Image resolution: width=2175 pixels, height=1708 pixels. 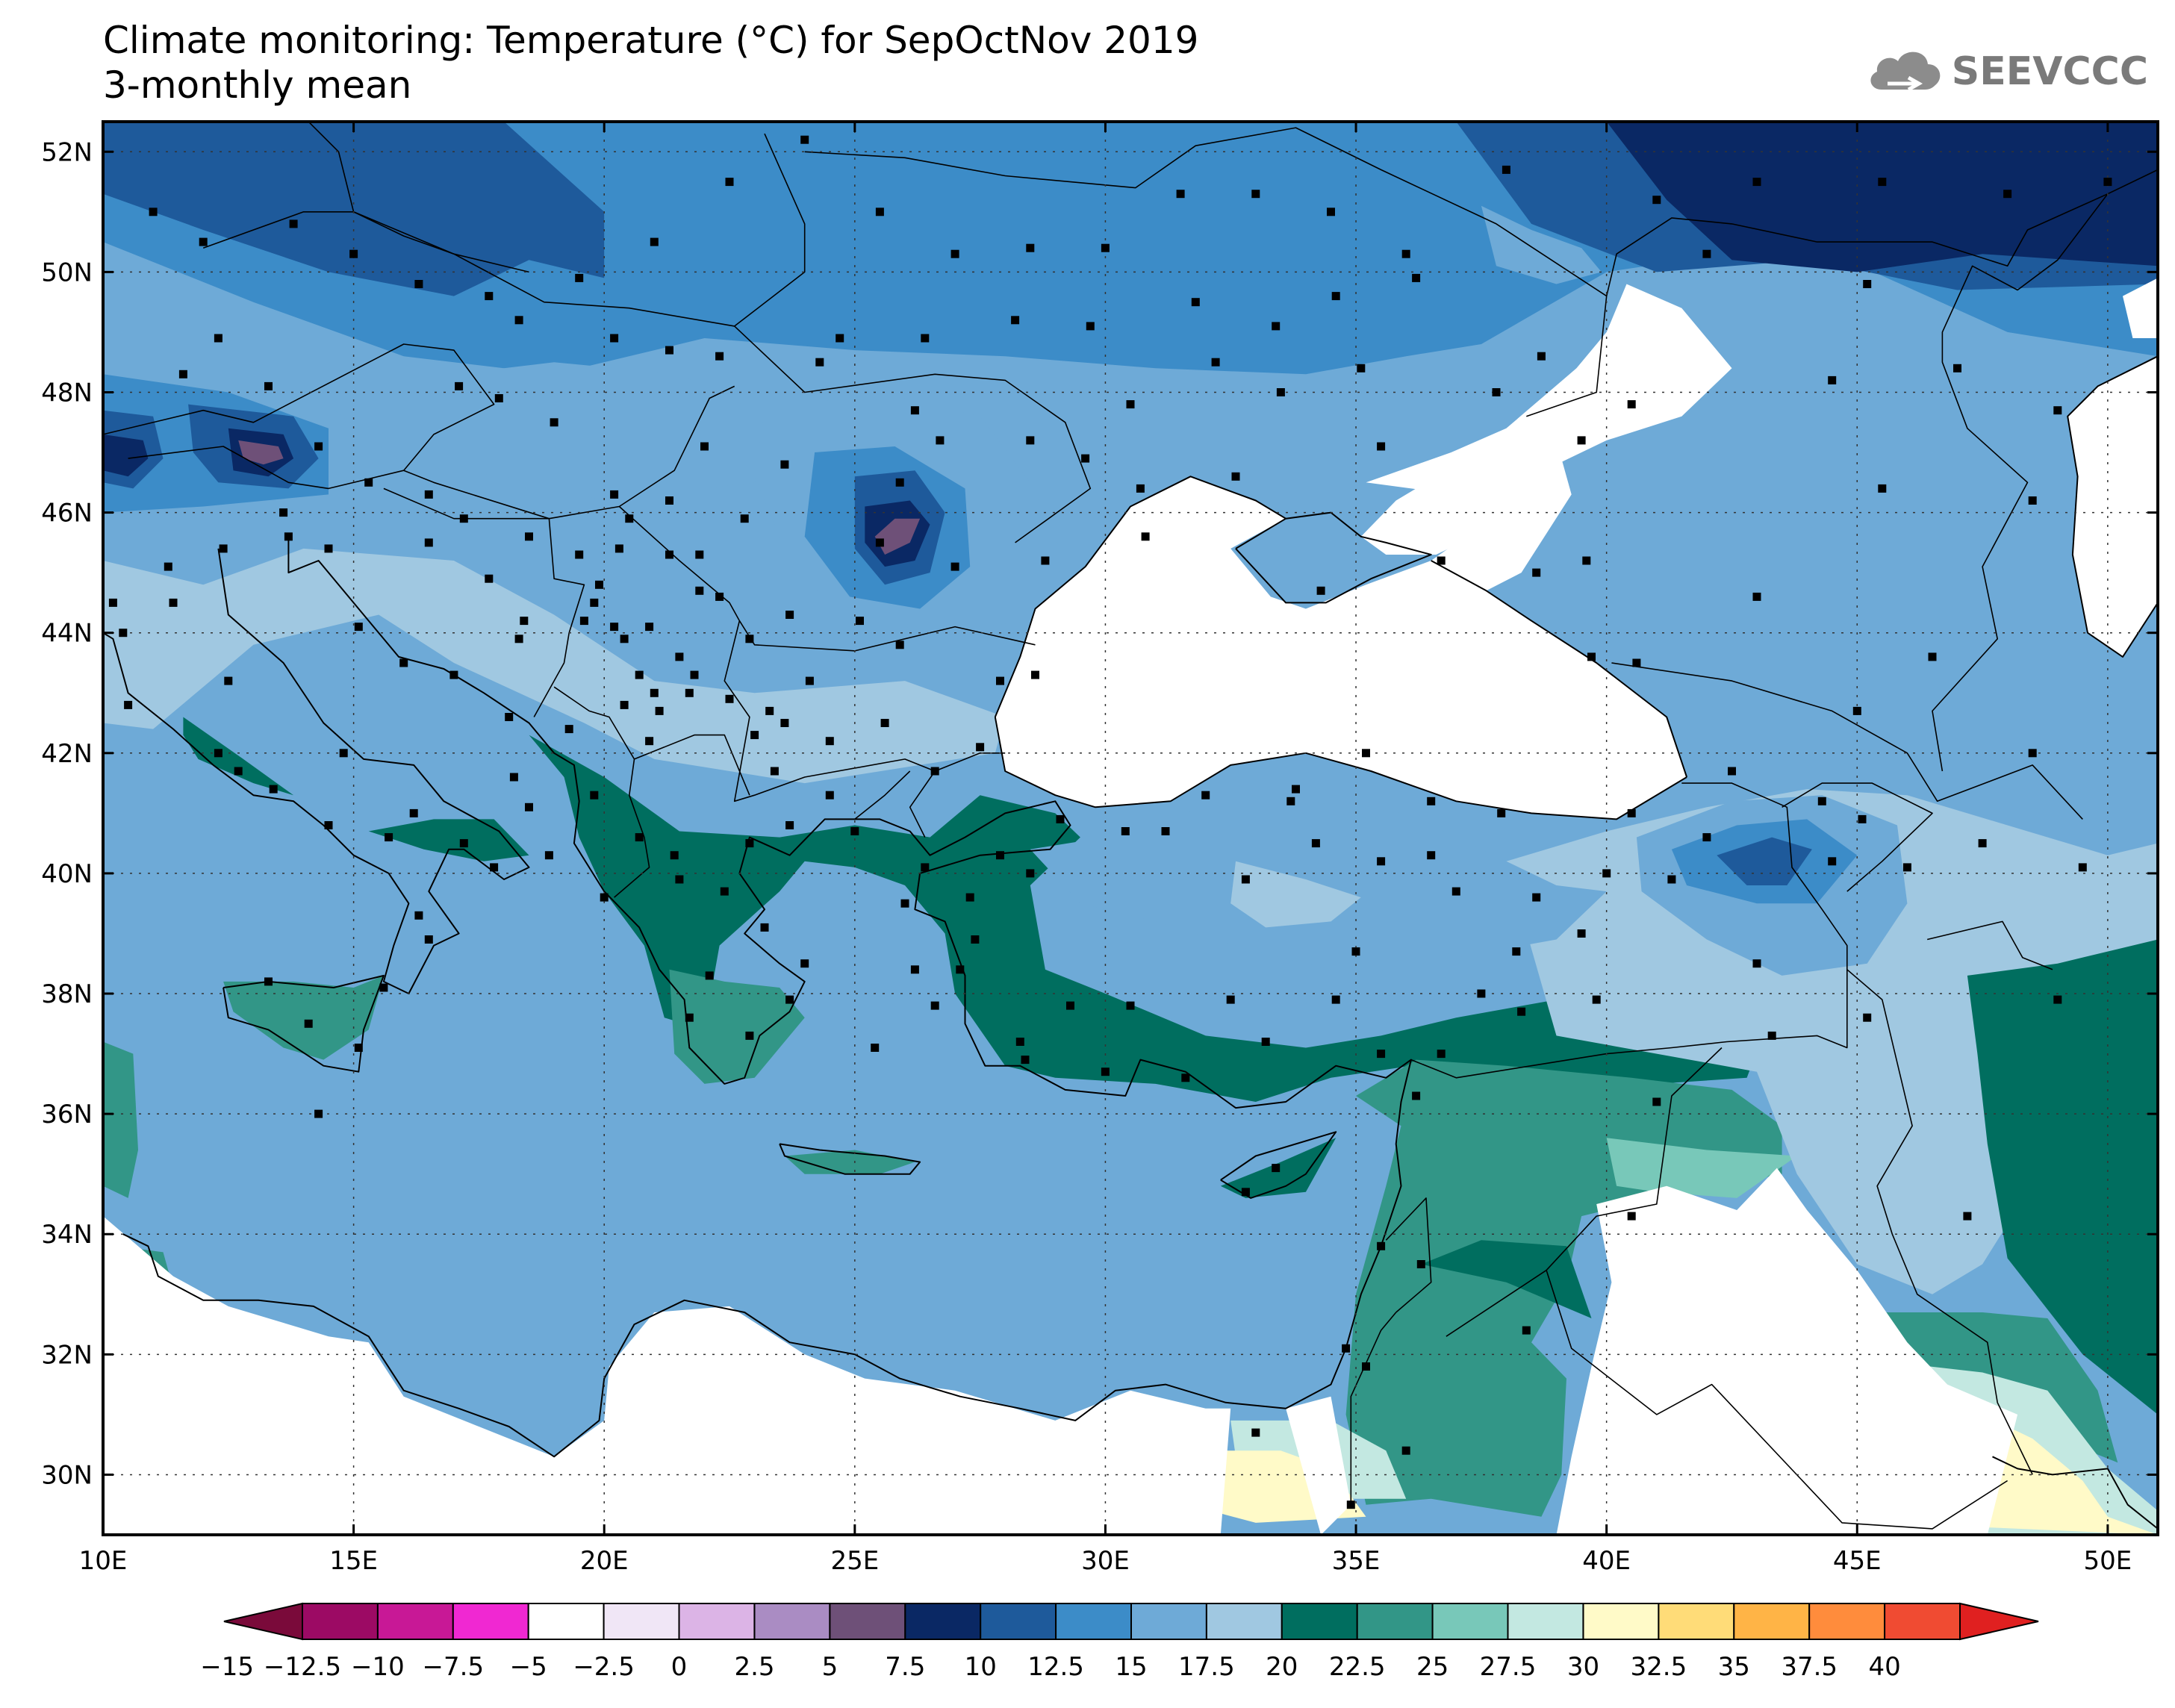 What do you see at coordinates (67, 1114) in the screenshot?
I see `lat-tick-label: 36N` at bounding box center [67, 1114].